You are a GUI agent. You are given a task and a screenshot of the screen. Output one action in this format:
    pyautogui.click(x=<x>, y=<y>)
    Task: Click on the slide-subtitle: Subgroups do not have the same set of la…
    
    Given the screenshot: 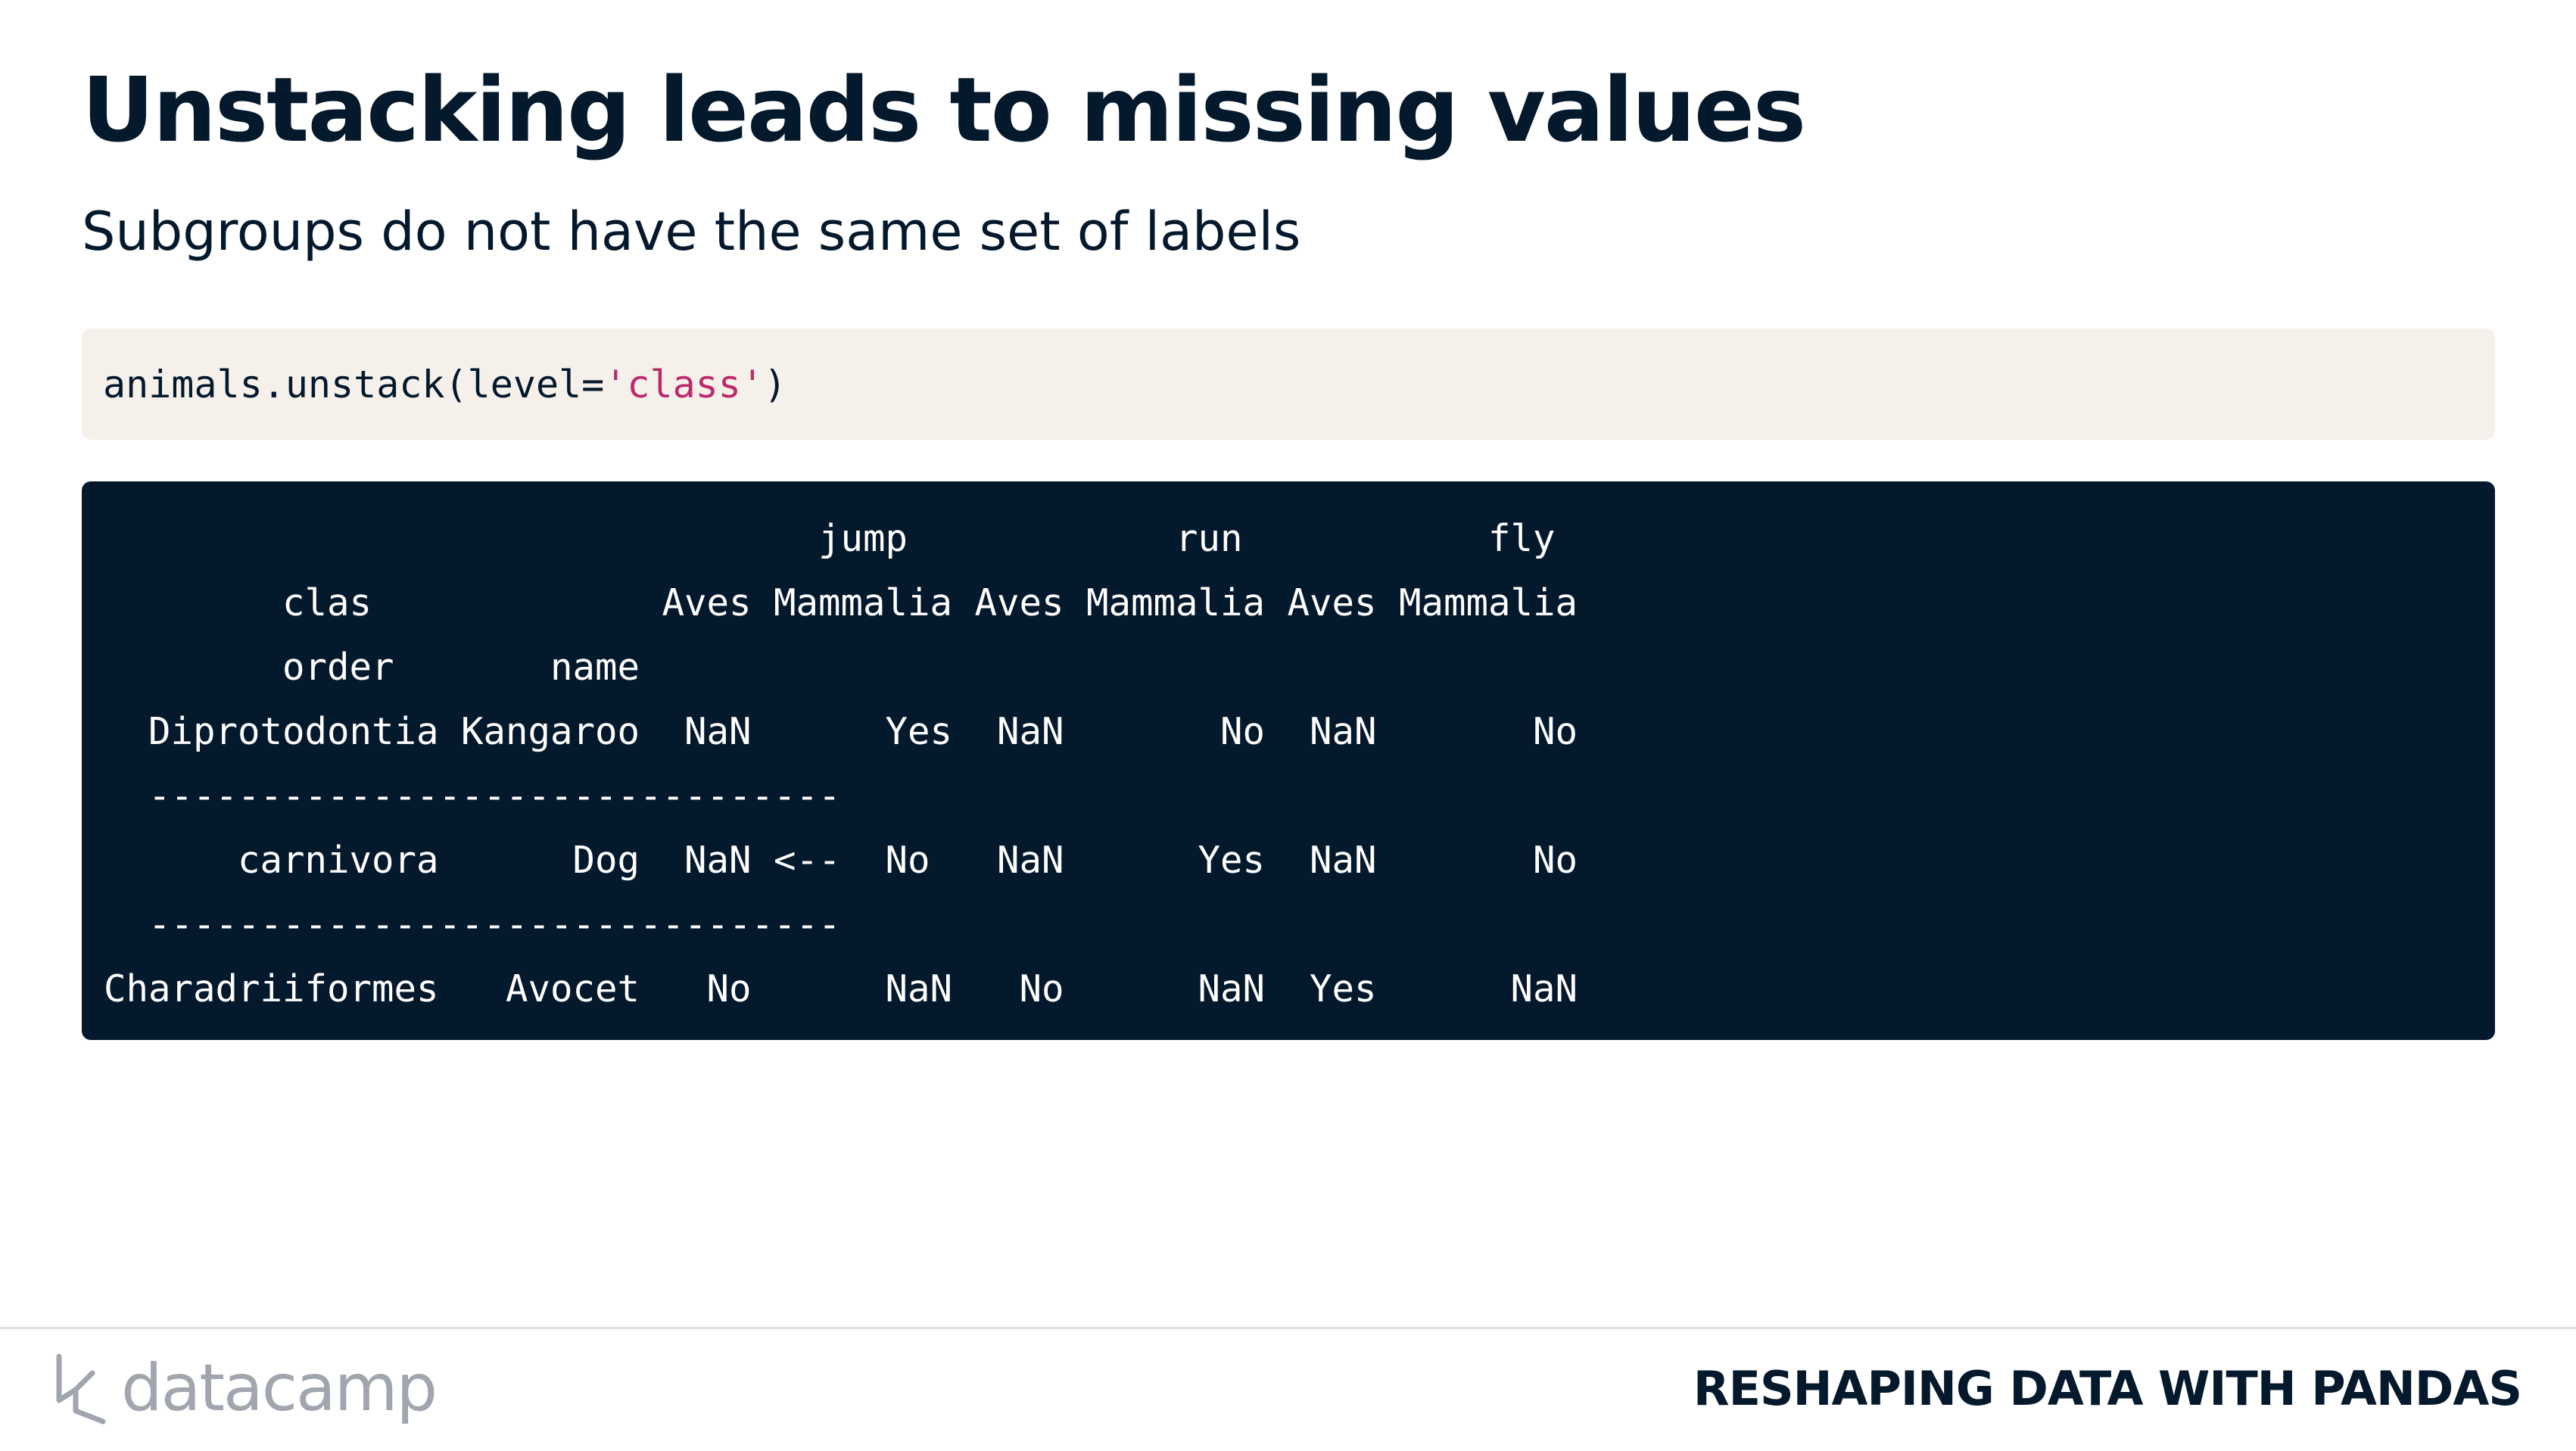 What is the action you would take?
    pyautogui.click(x=691, y=232)
    